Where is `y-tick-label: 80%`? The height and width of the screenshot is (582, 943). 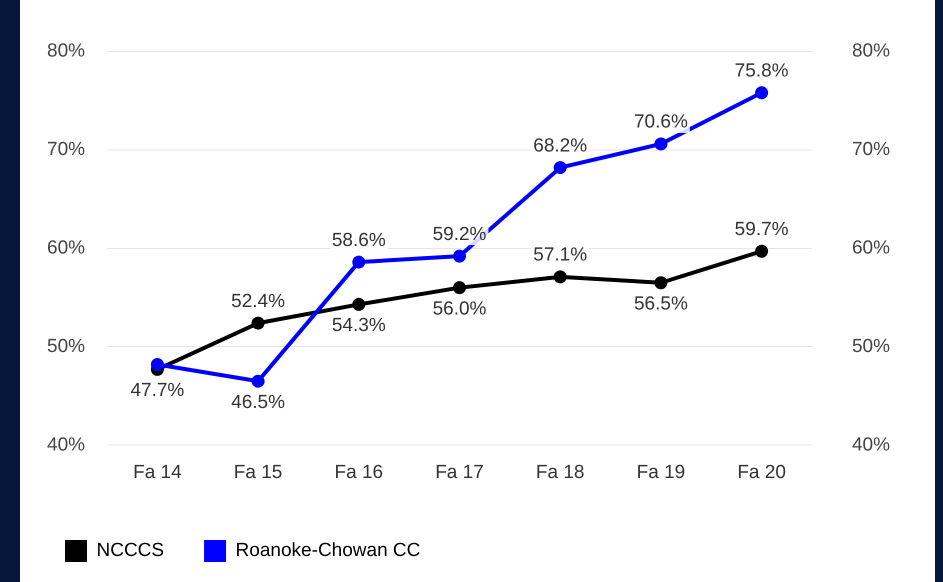 y-tick-label: 80% is located at coordinates (66, 51).